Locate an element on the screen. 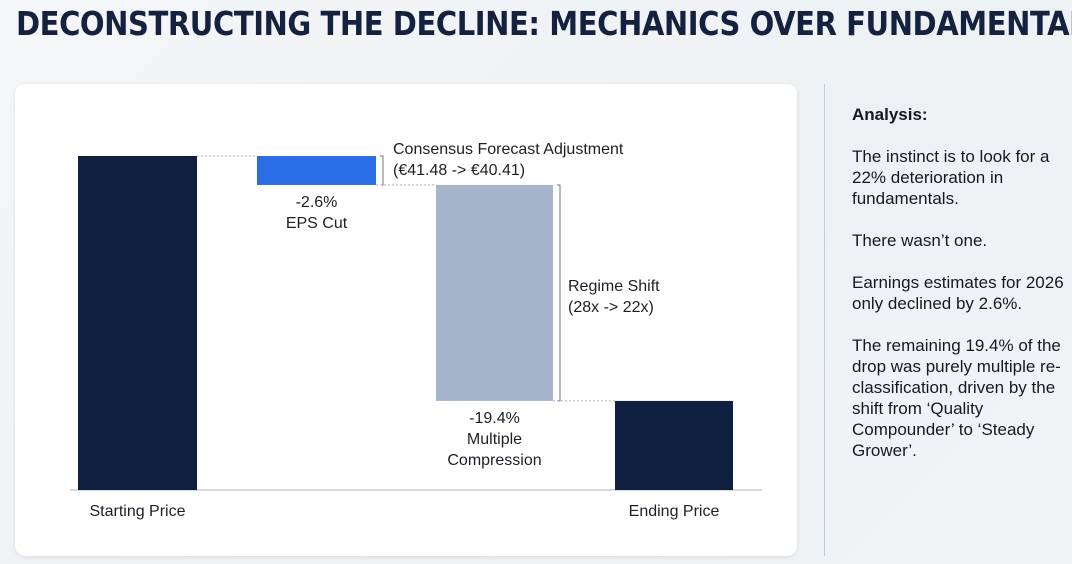  bar-label-eps-cut-1: EPS Cut is located at coordinates (317, 223).